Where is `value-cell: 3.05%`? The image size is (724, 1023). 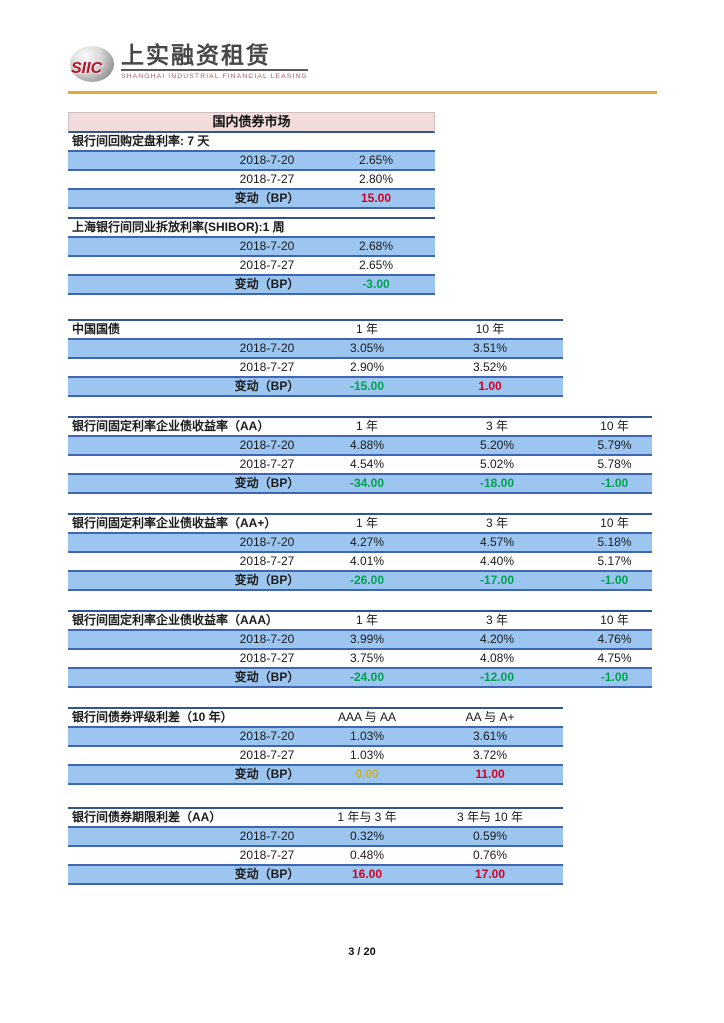 value-cell: 3.05% is located at coordinates (367, 348).